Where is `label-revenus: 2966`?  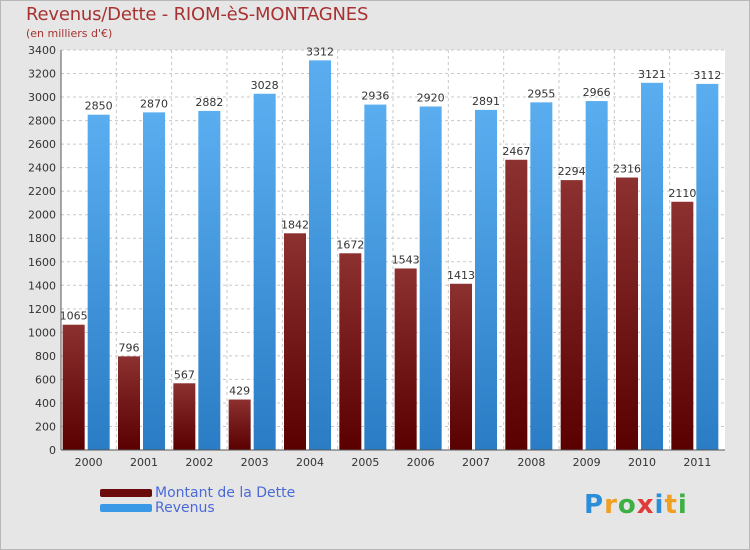 label-revenus: 2966 is located at coordinates (597, 92).